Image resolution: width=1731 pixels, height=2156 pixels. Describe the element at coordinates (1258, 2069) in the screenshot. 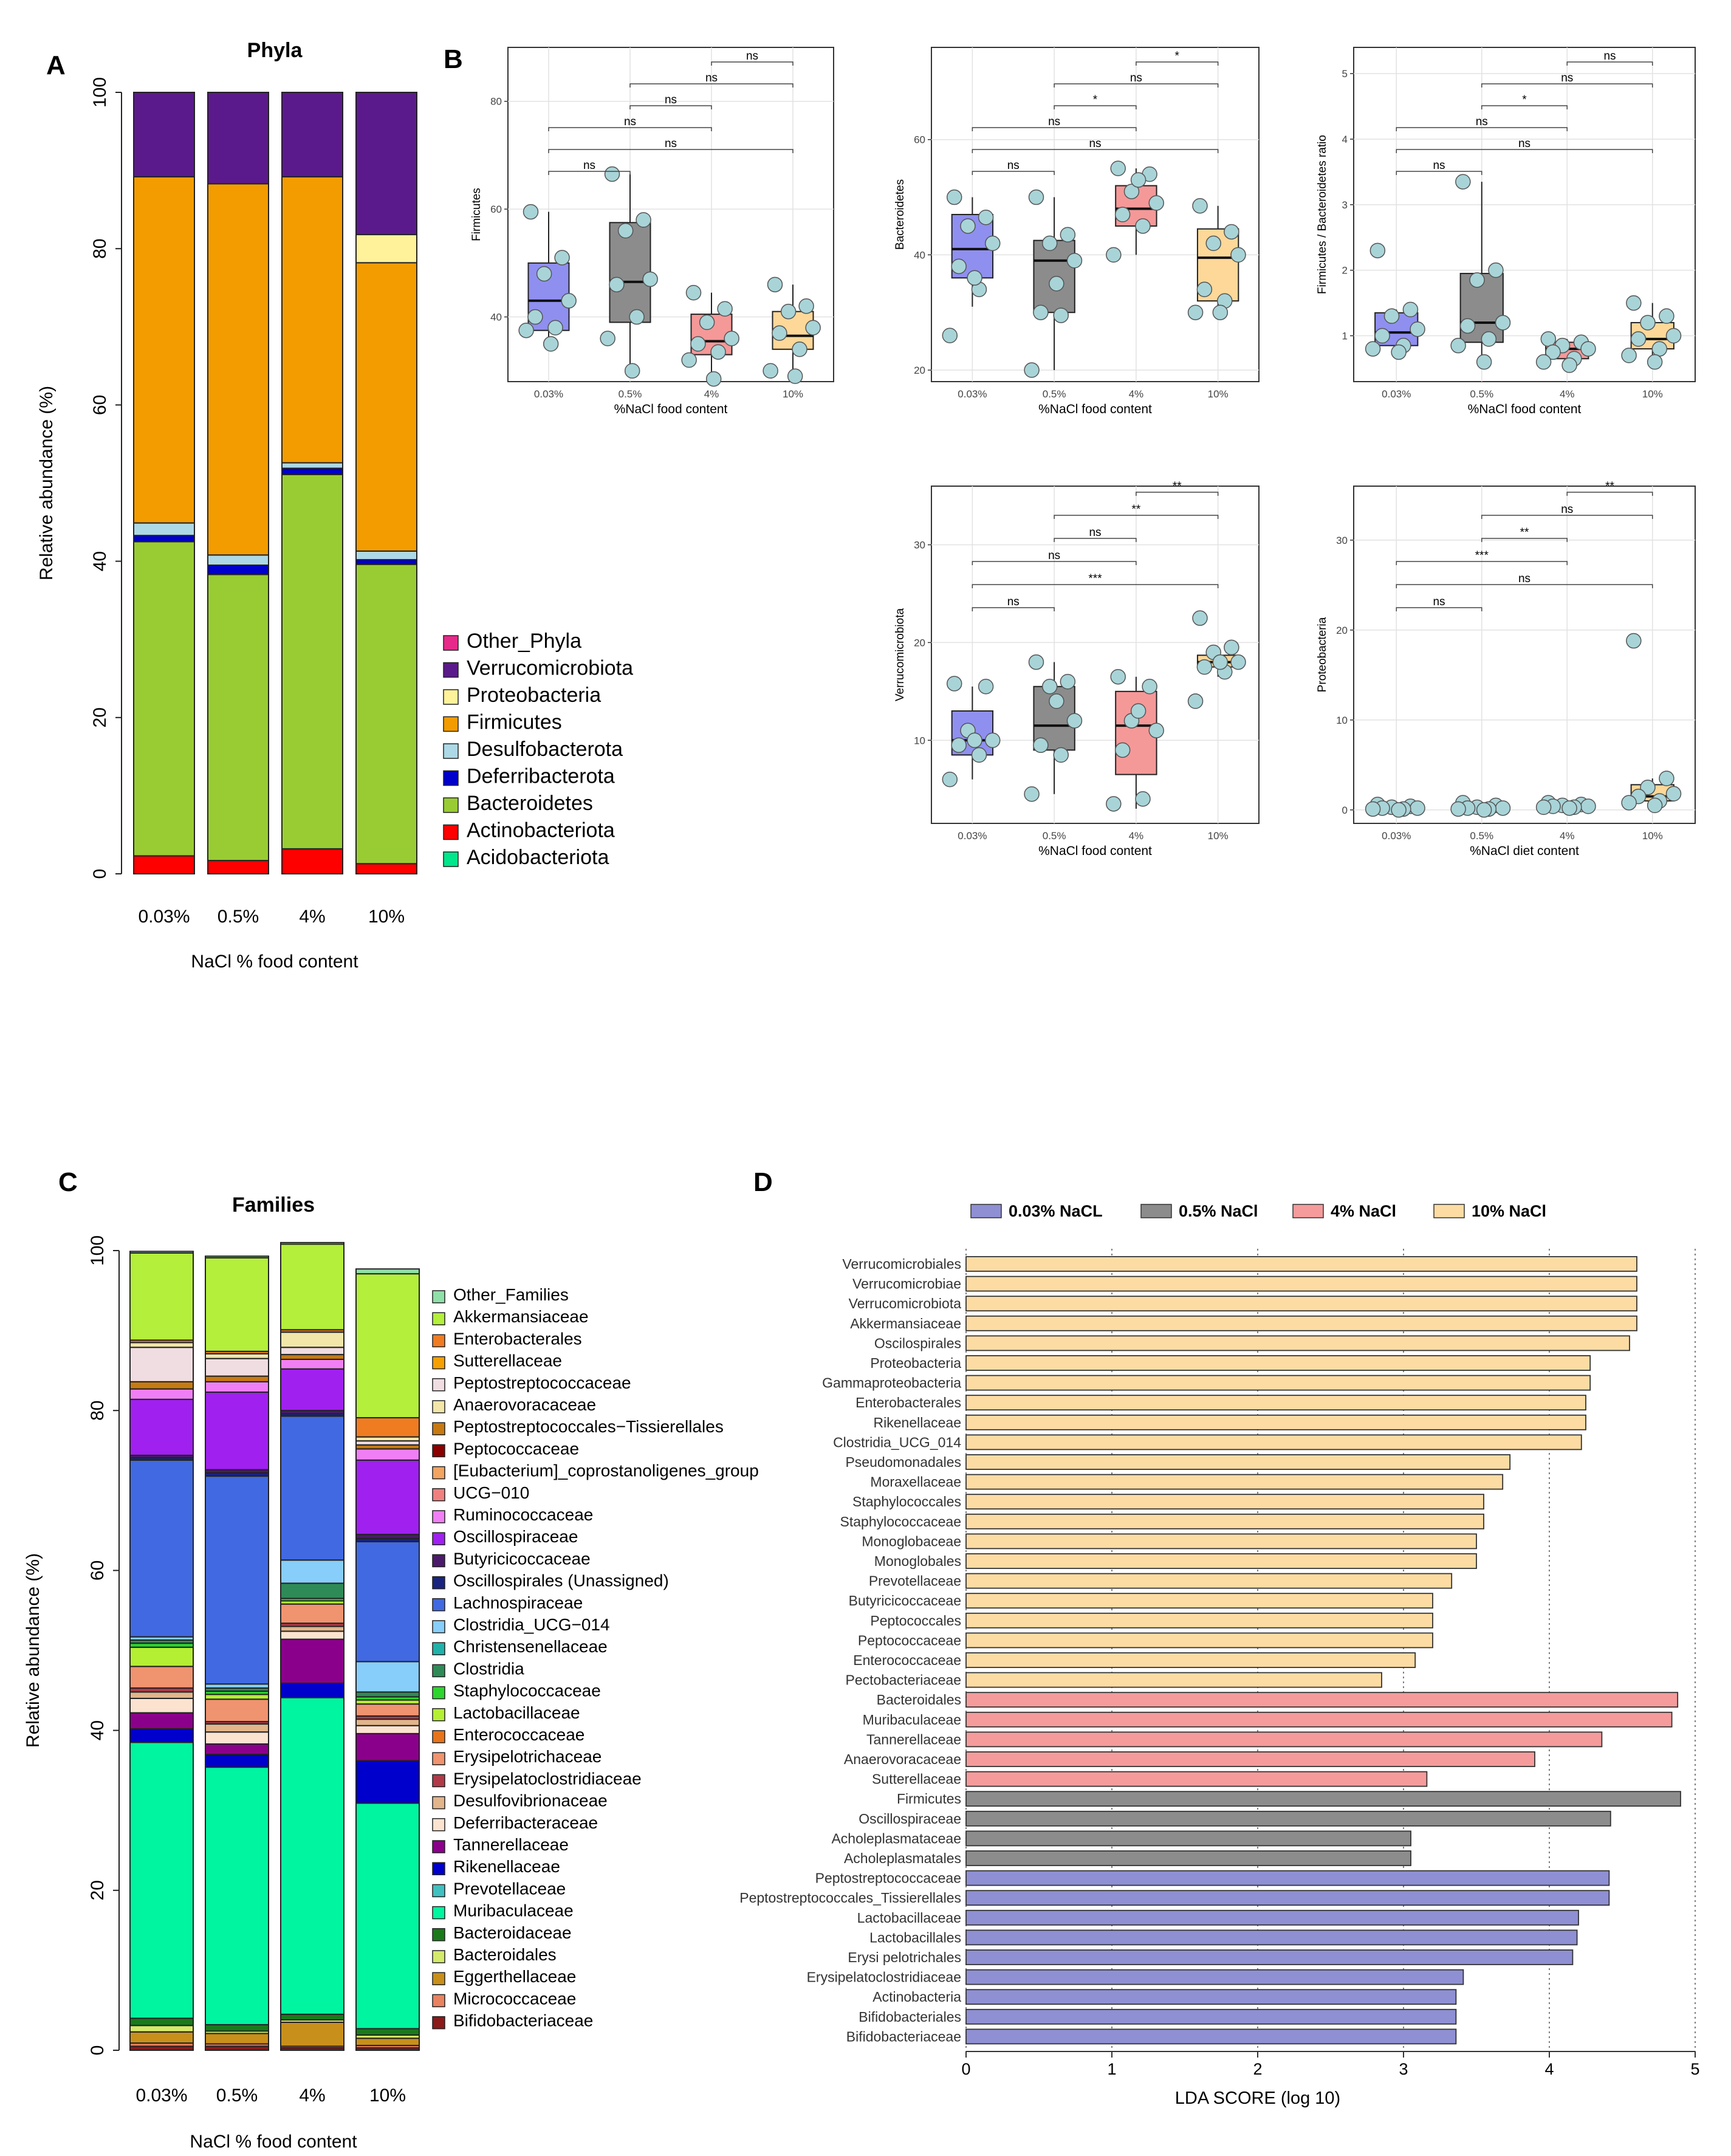

I see `x-tick-label: 2` at that location.